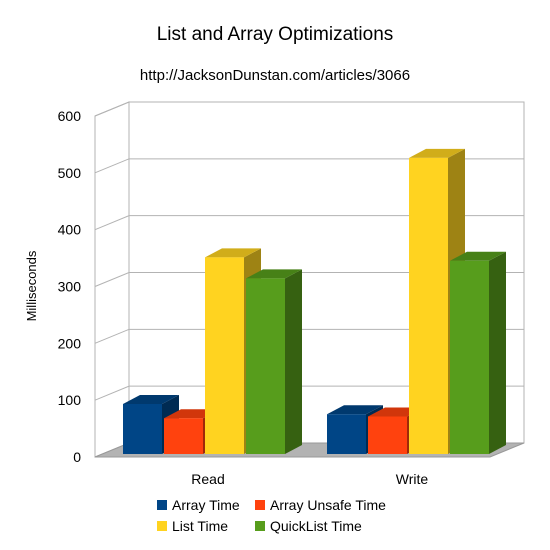  Describe the element at coordinates (70, 400) in the screenshot. I see `y-tick-label: 100` at that location.